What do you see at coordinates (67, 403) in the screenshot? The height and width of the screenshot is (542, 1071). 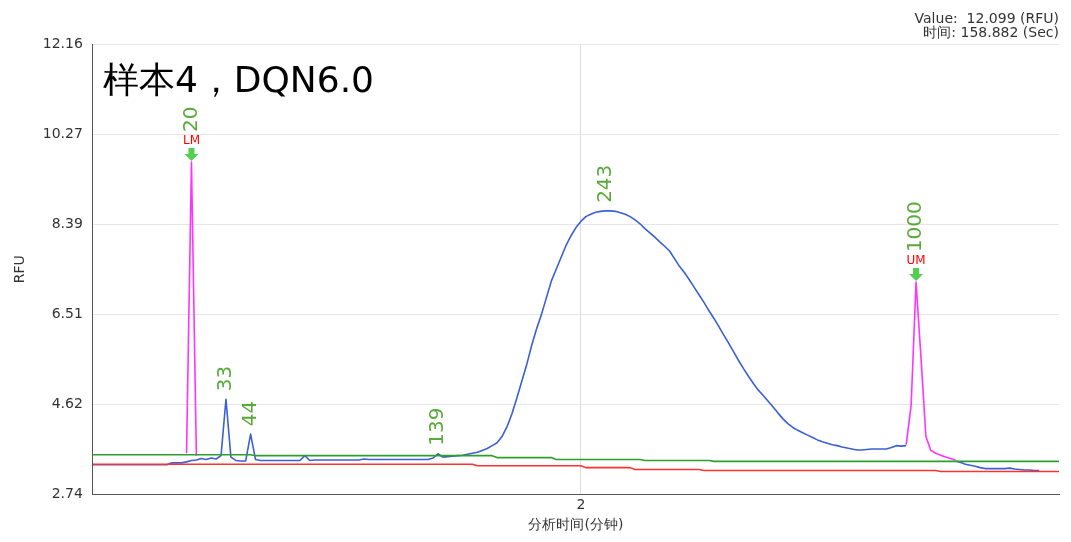 I see `y-tick-label: 4.62` at bounding box center [67, 403].